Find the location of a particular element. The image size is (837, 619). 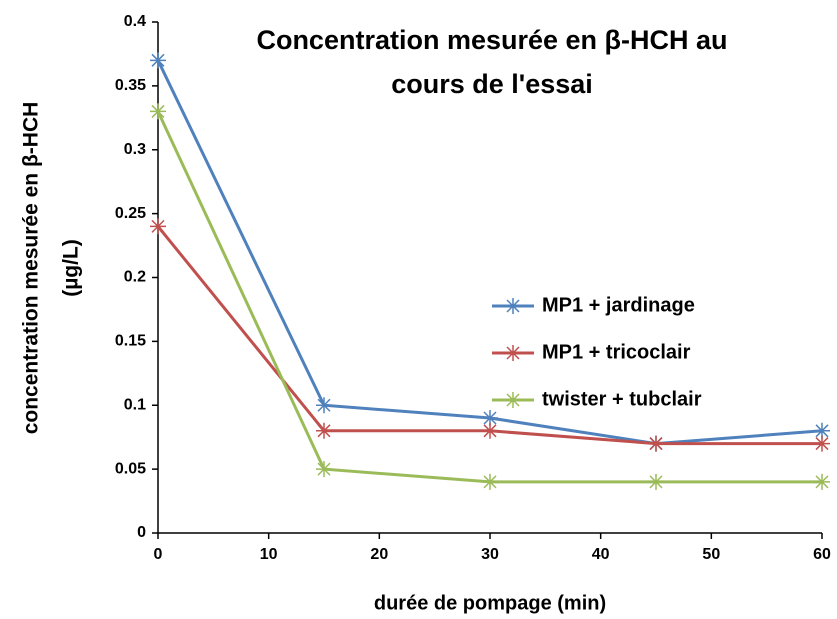

y-tick-label: 0.2 is located at coordinates (135, 277).